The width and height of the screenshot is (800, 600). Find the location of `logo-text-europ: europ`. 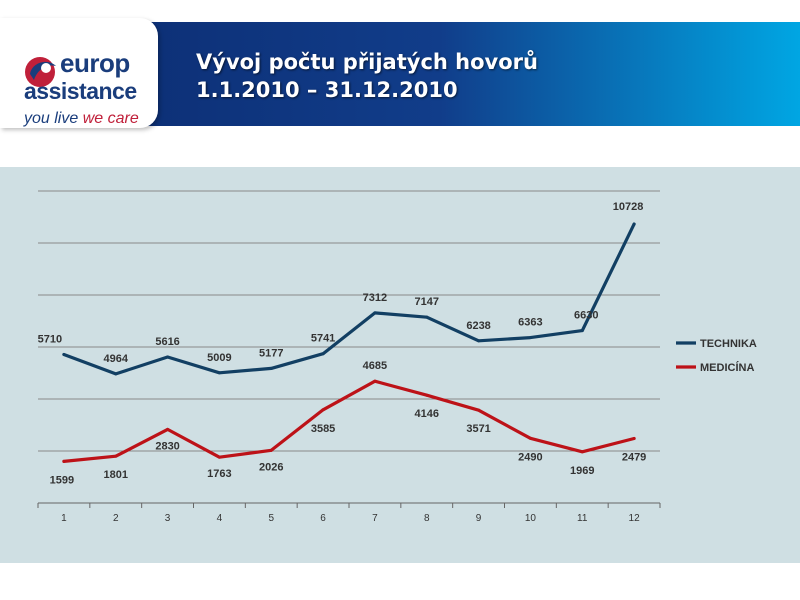

logo-text-europ: europ is located at coordinates (95, 63).